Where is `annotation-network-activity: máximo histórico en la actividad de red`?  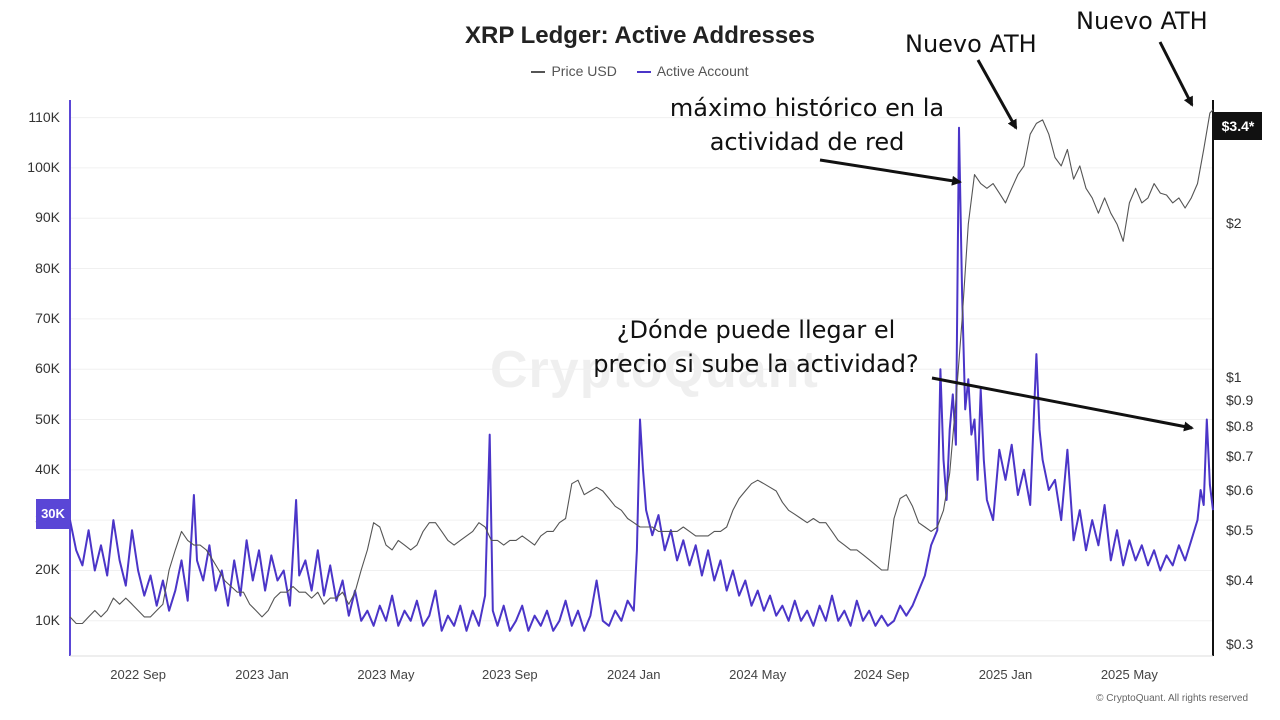 annotation-network-activity: máximo histórico en la actividad de red is located at coordinates (807, 125).